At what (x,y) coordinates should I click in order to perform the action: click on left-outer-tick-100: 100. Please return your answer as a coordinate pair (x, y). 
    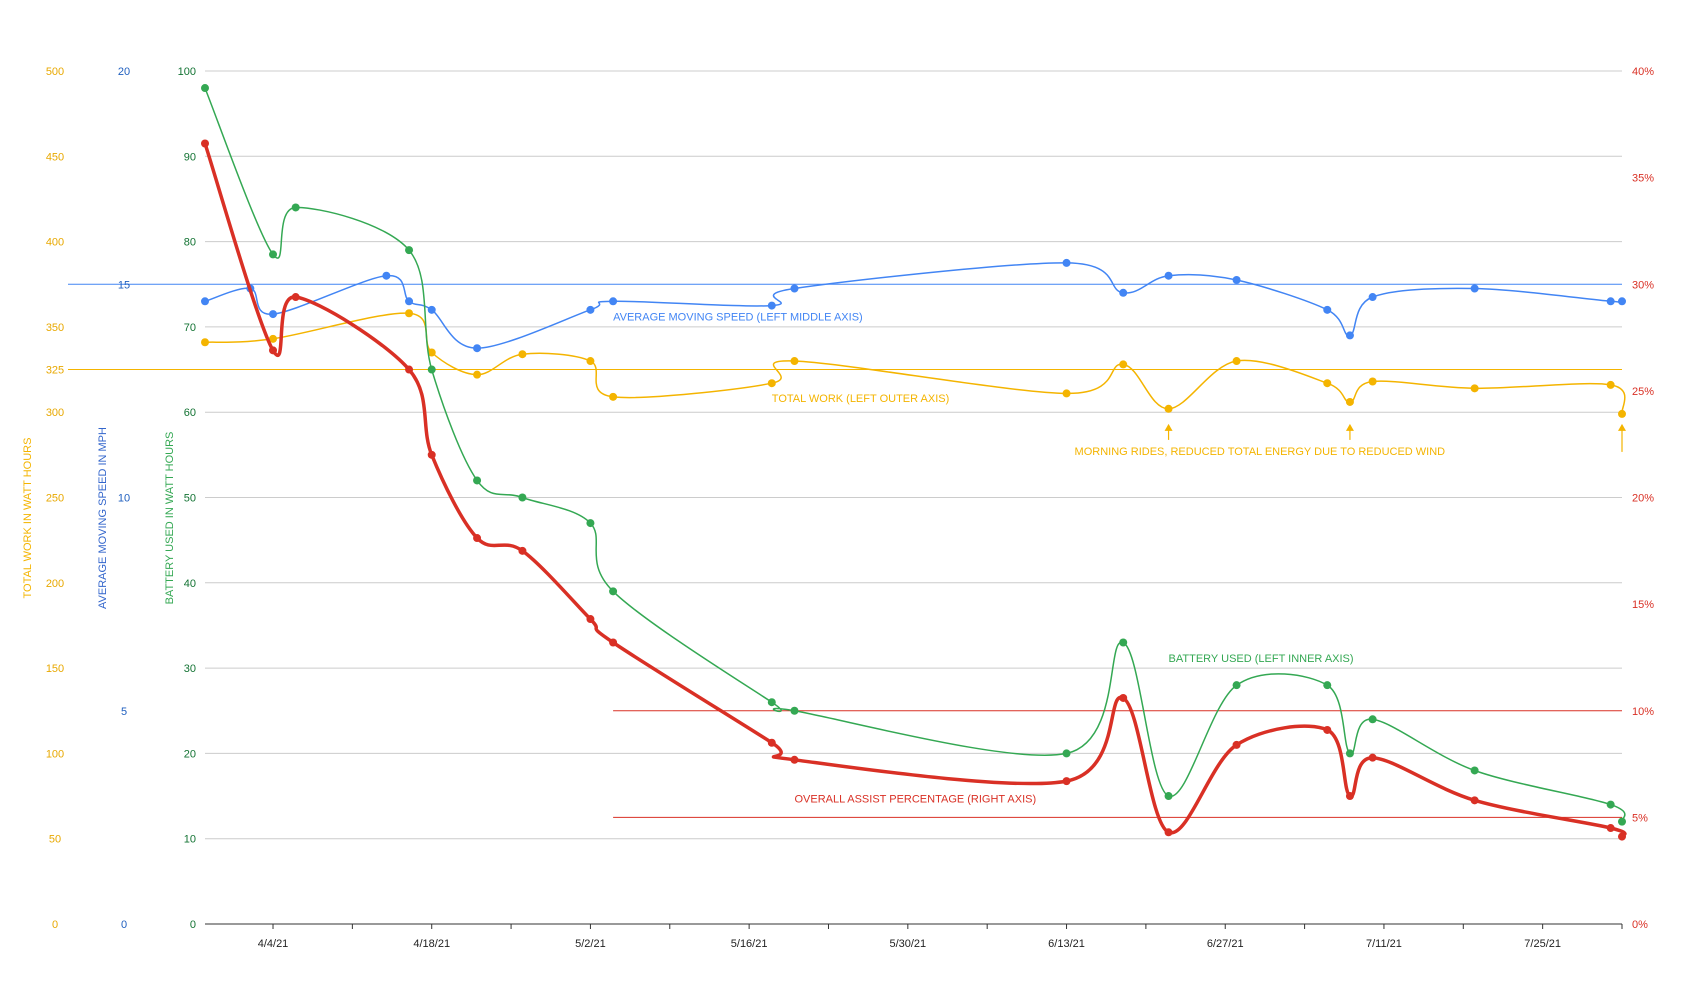
    Looking at the image, I should click on (55, 754).